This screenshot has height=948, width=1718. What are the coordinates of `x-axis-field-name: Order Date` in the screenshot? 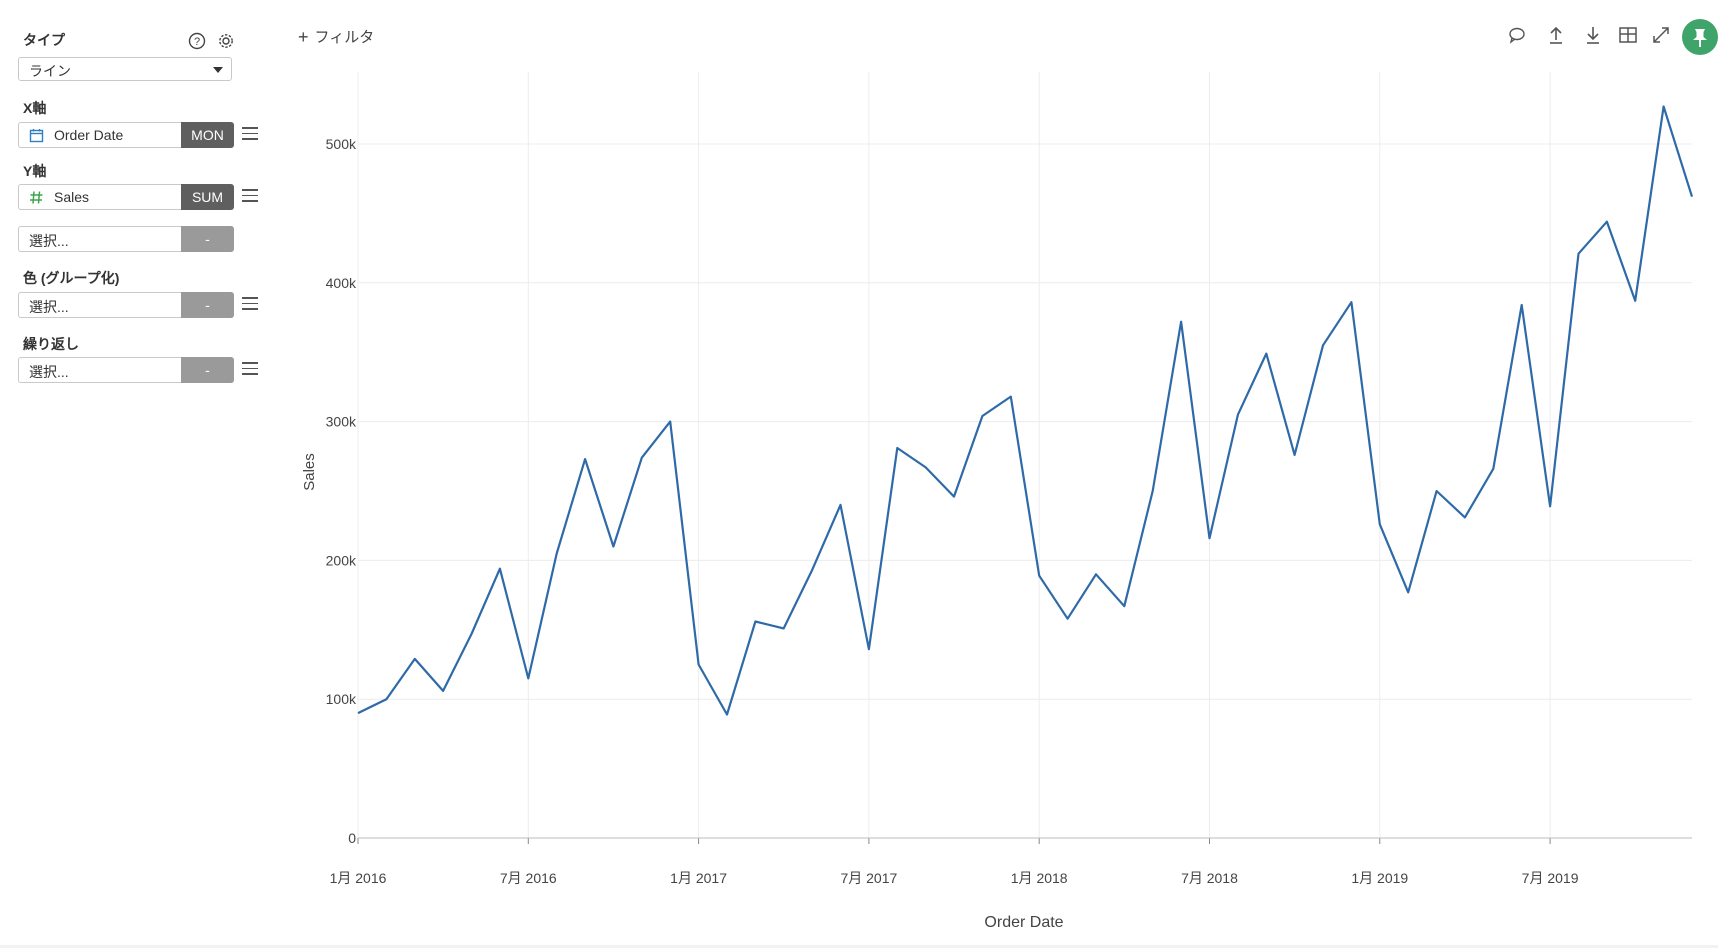 It's located at (89, 135).